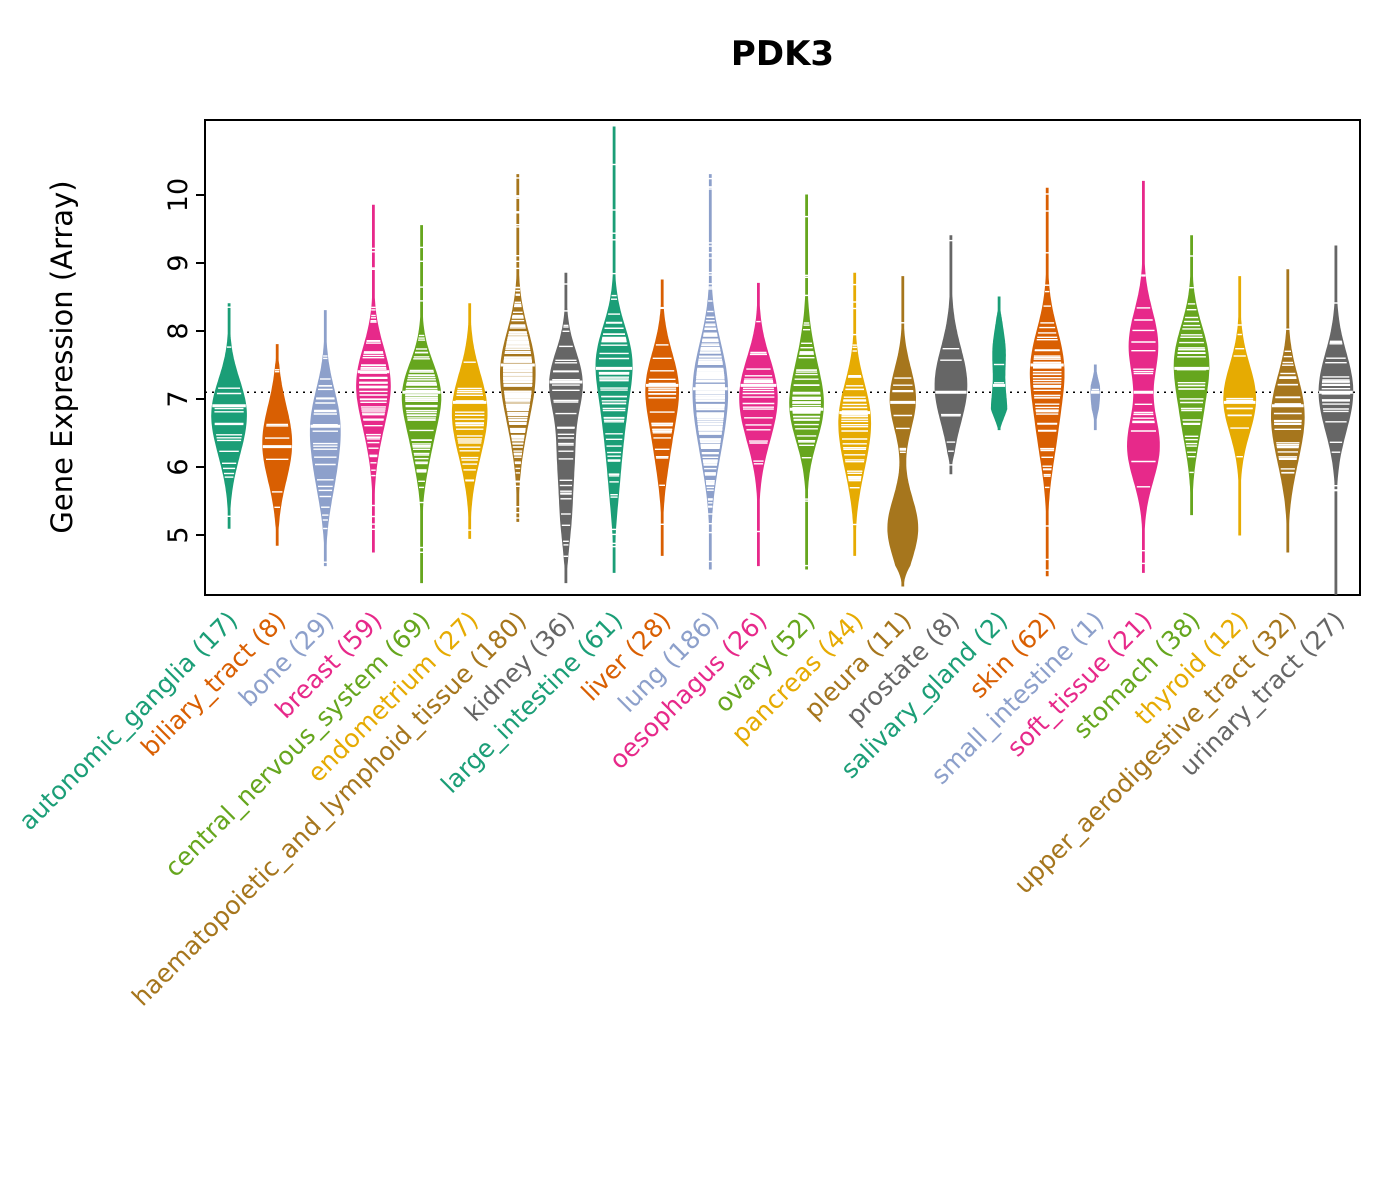 The height and width of the screenshot is (1200, 1400). Describe the element at coordinates (662, 417) in the screenshot. I see `violin-liver` at that location.